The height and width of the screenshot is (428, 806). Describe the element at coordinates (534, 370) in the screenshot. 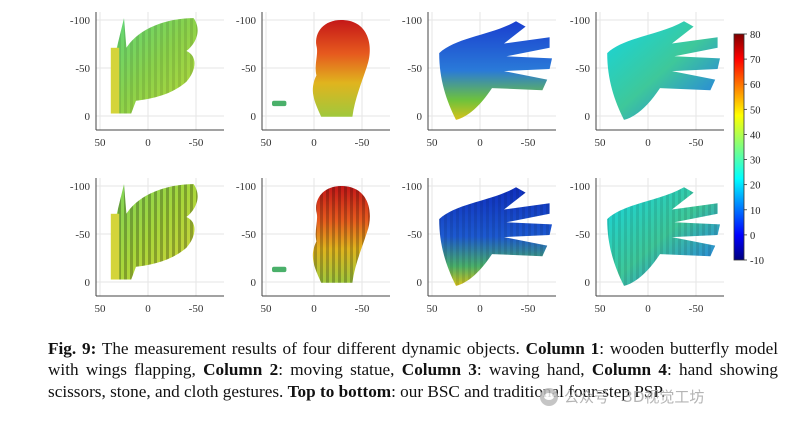

I see `caption-text-4: : waving hand,` at that location.